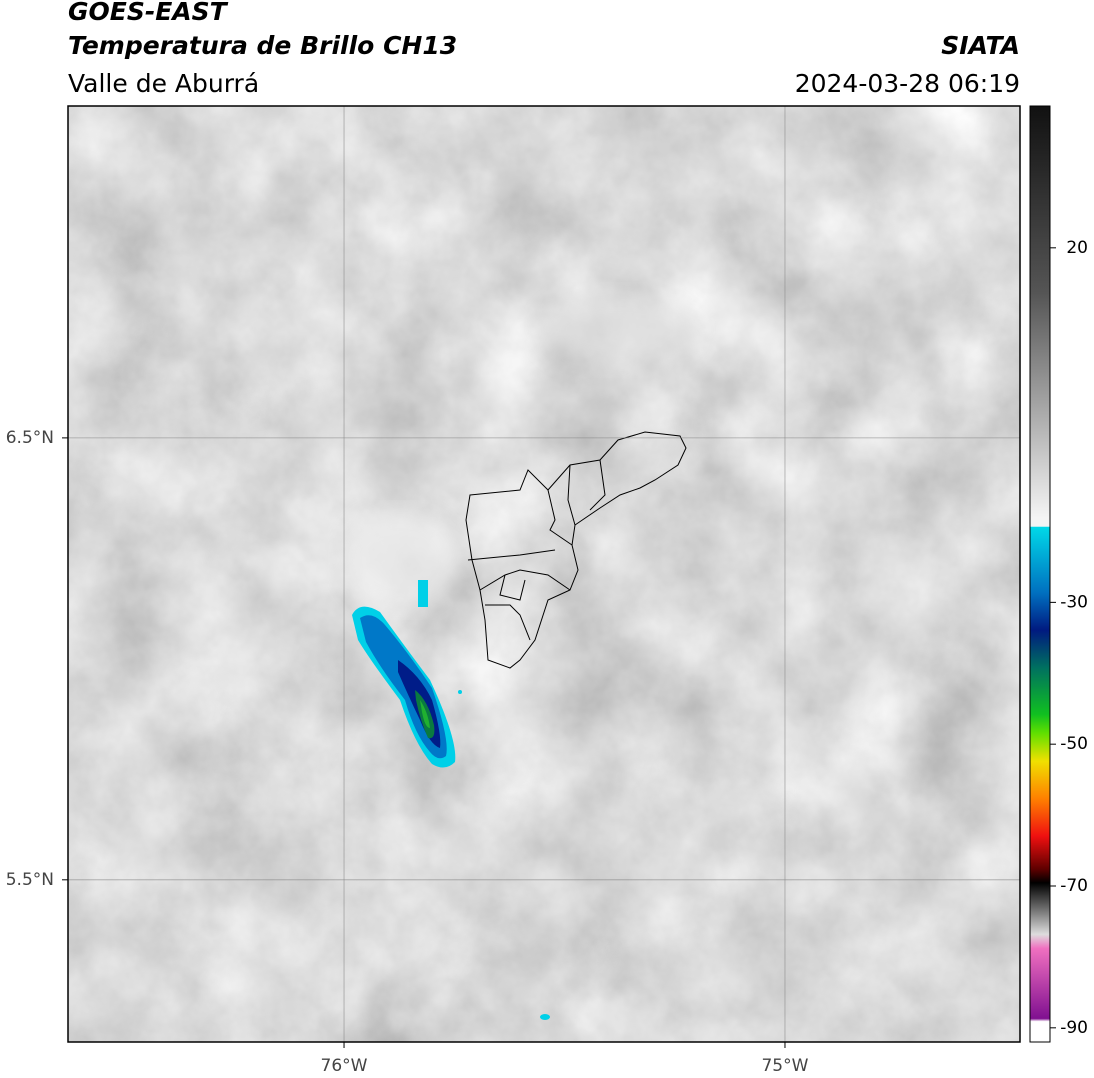 The height and width of the screenshot is (1078, 1094). I want to click on lon-tick-label: 76°W, so click(344, 1066).